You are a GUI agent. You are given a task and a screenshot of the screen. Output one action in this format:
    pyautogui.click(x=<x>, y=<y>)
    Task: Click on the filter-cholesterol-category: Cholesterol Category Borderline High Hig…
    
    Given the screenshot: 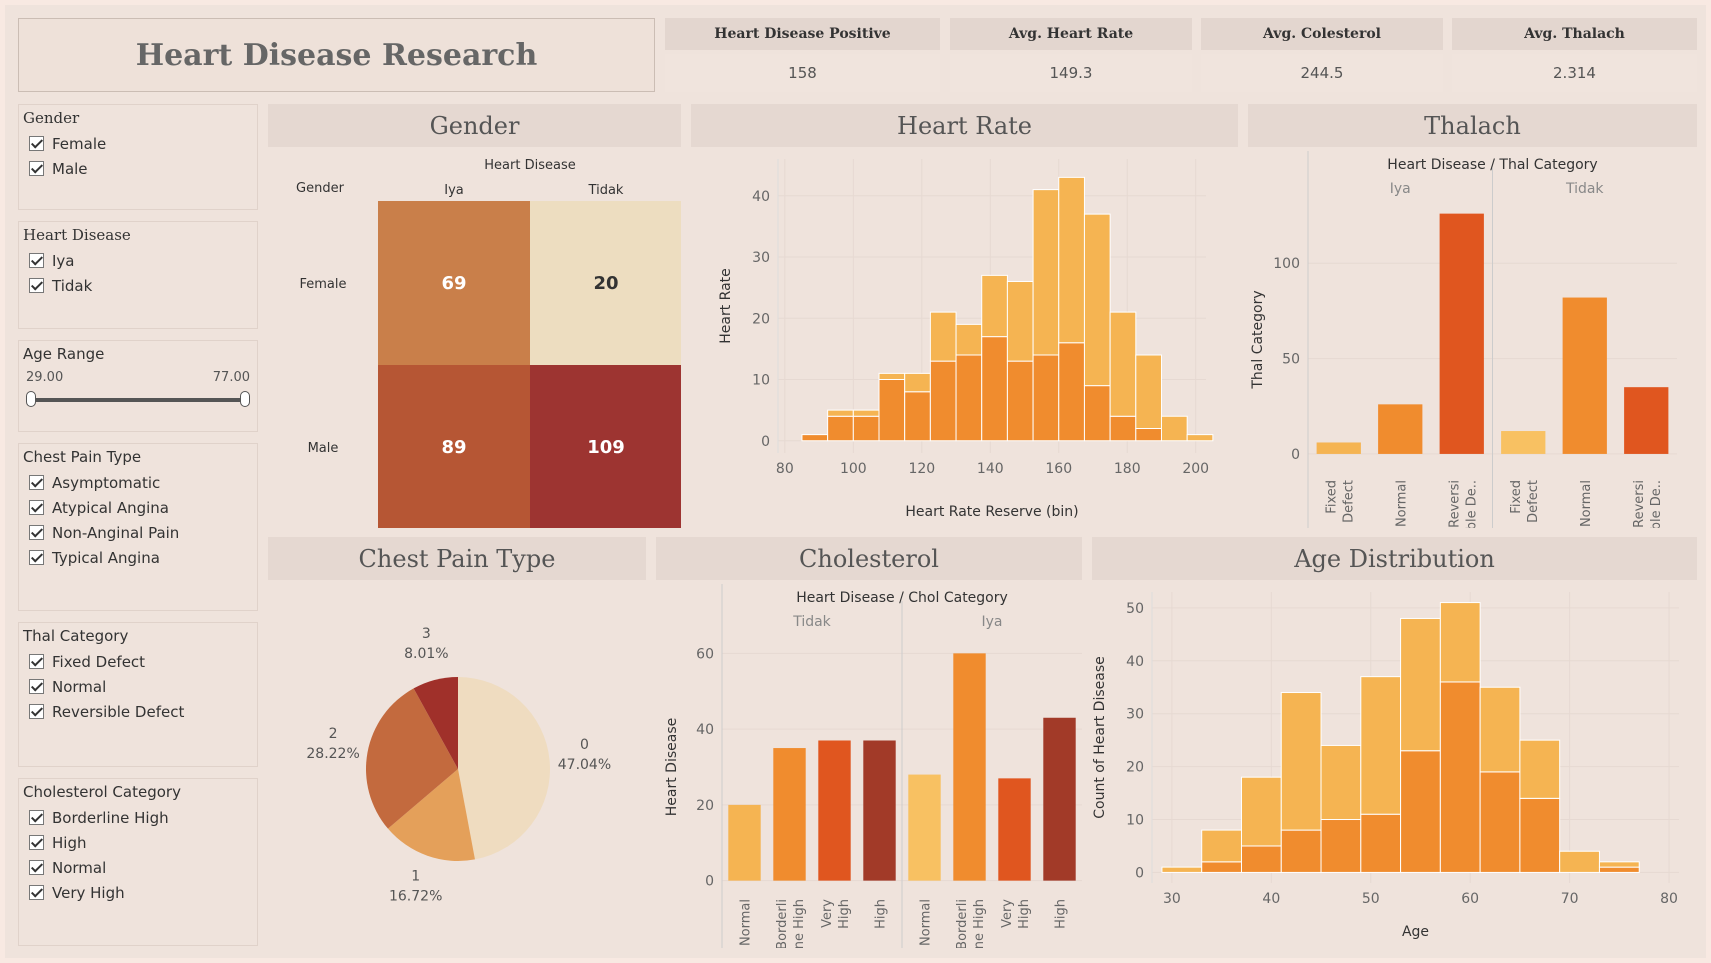 What is the action you would take?
    pyautogui.click(x=138, y=862)
    